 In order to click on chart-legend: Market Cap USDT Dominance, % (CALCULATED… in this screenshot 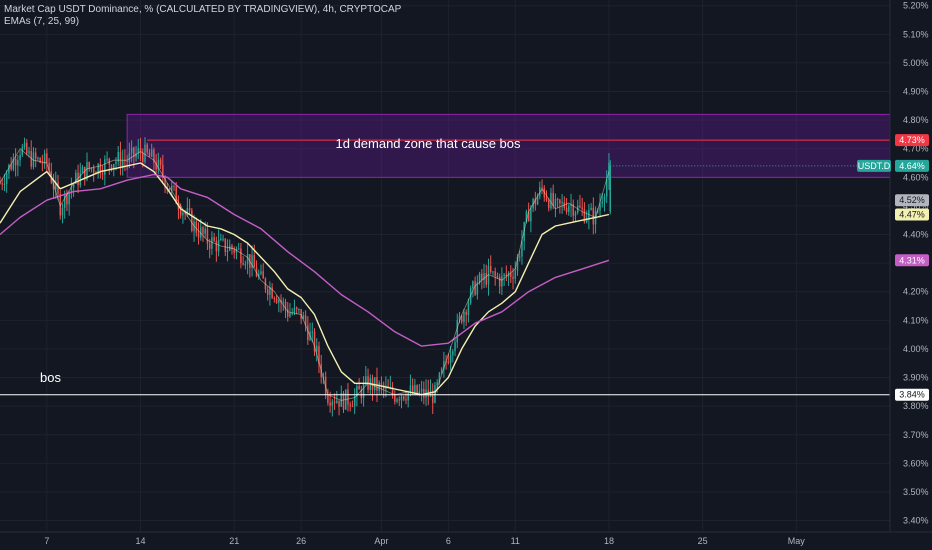, I will do `click(202, 16)`.